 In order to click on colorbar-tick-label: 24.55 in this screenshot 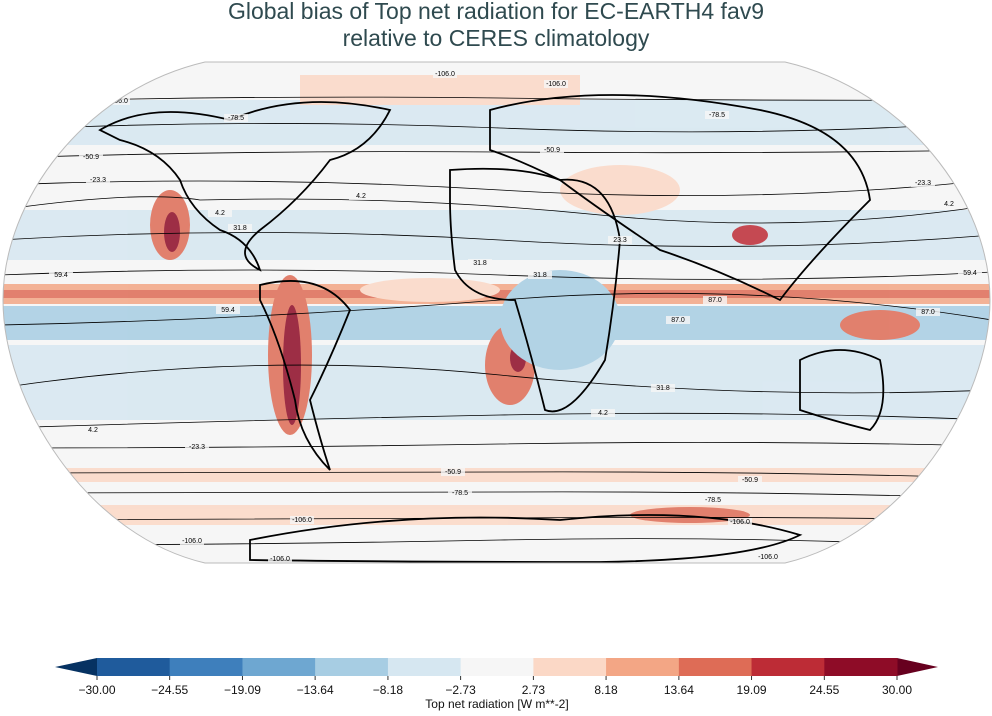, I will do `click(824, 690)`.